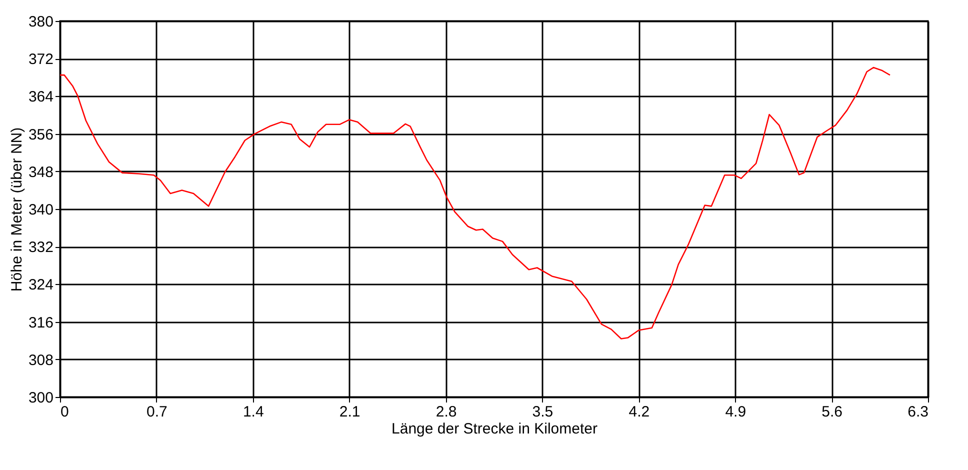 The image size is (968, 470). I want to click on y-tick-label: 348, so click(41, 172).